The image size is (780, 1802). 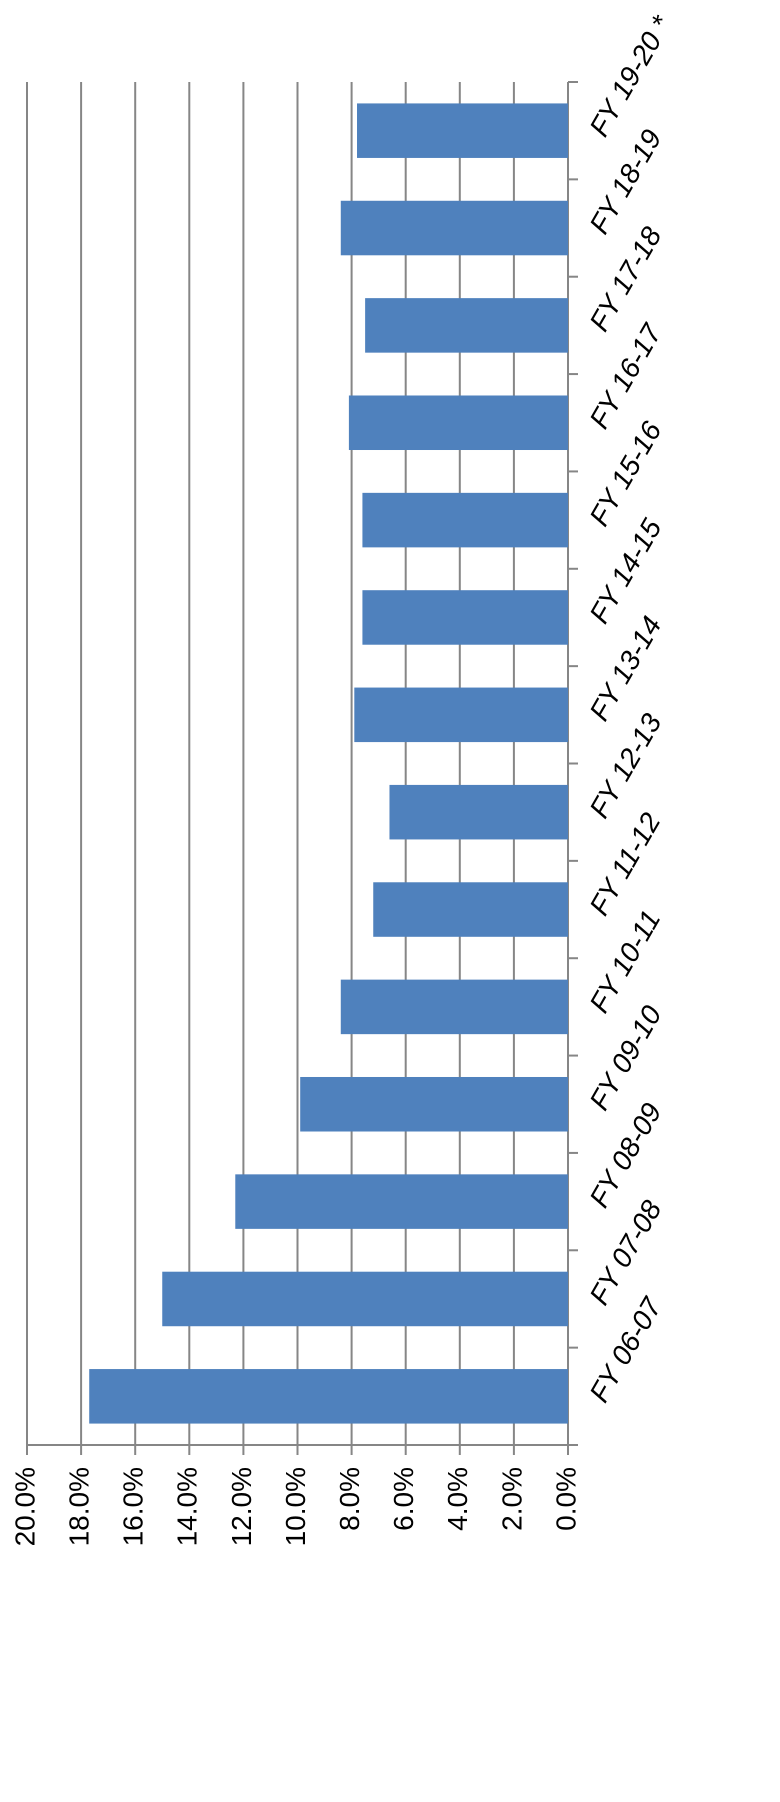 What do you see at coordinates (625, 570) in the screenshot?
I see `x-tick-label: FY 14-15` at bounding box center [625, 570].